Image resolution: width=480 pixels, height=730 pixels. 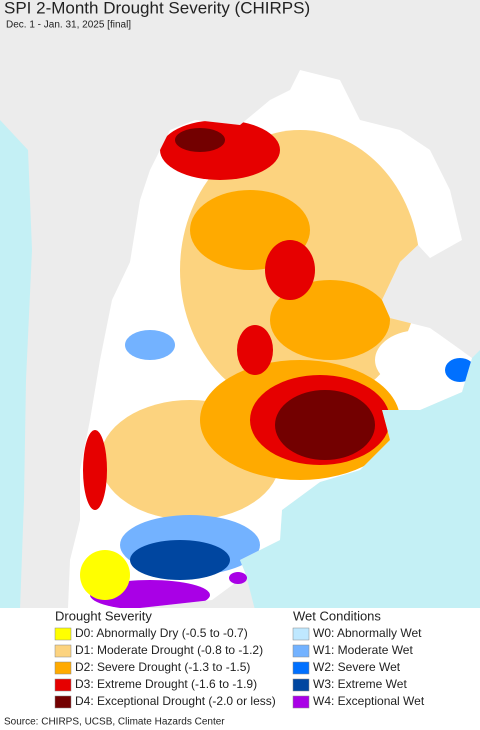 I want to click on legend-label: W1: Moderate Wet, so click(x=363, y=650).